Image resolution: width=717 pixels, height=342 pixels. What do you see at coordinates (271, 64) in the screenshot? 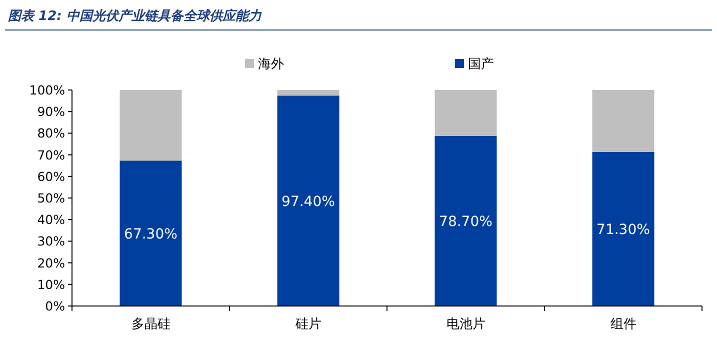
I see `legend-label: 海外` at bounding box center [271, 64].